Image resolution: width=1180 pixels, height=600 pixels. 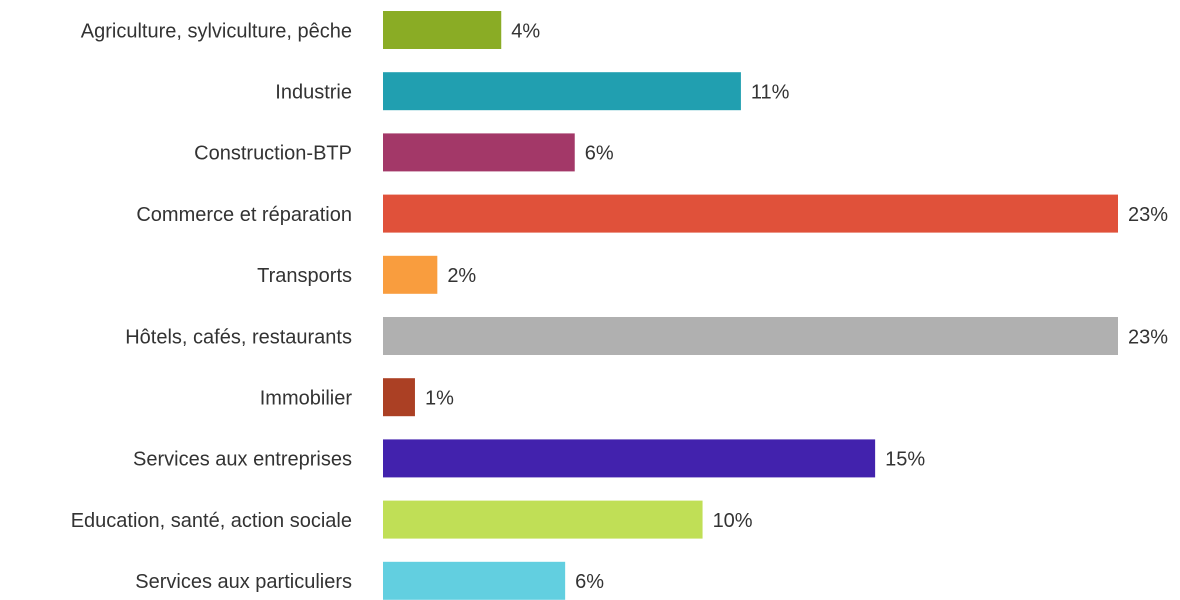 I want to click on category-label: Construction-BTP, so click(x=273, y=154).